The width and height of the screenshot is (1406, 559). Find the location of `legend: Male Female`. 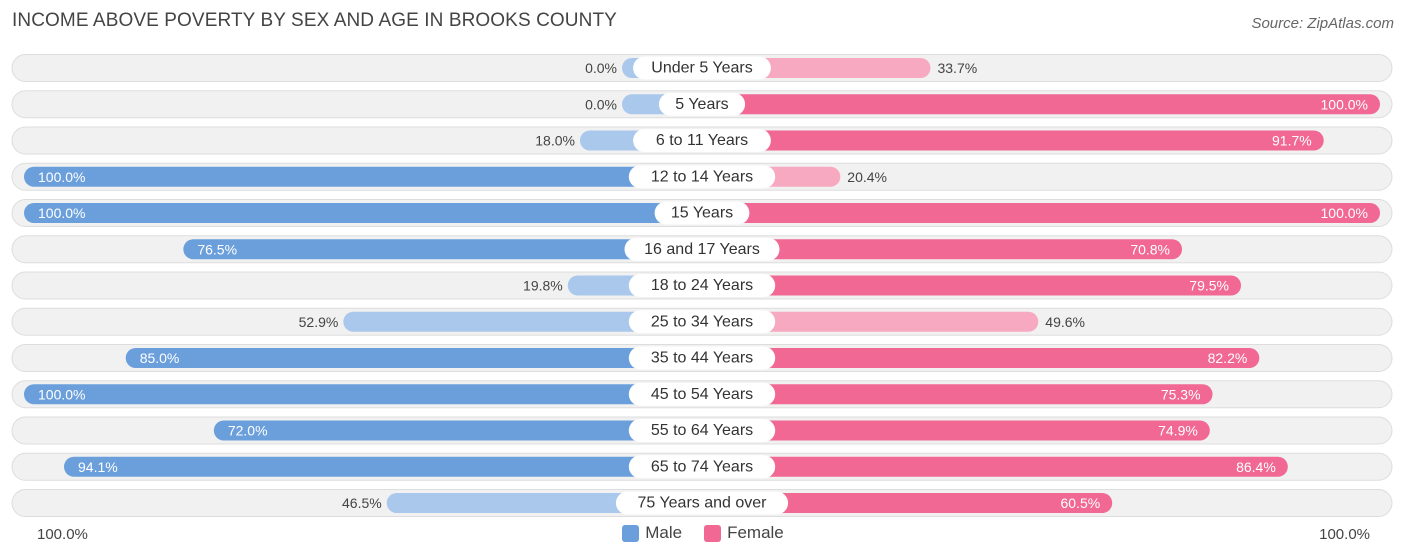

legend: Male Female is located at coordinates (703, 533).